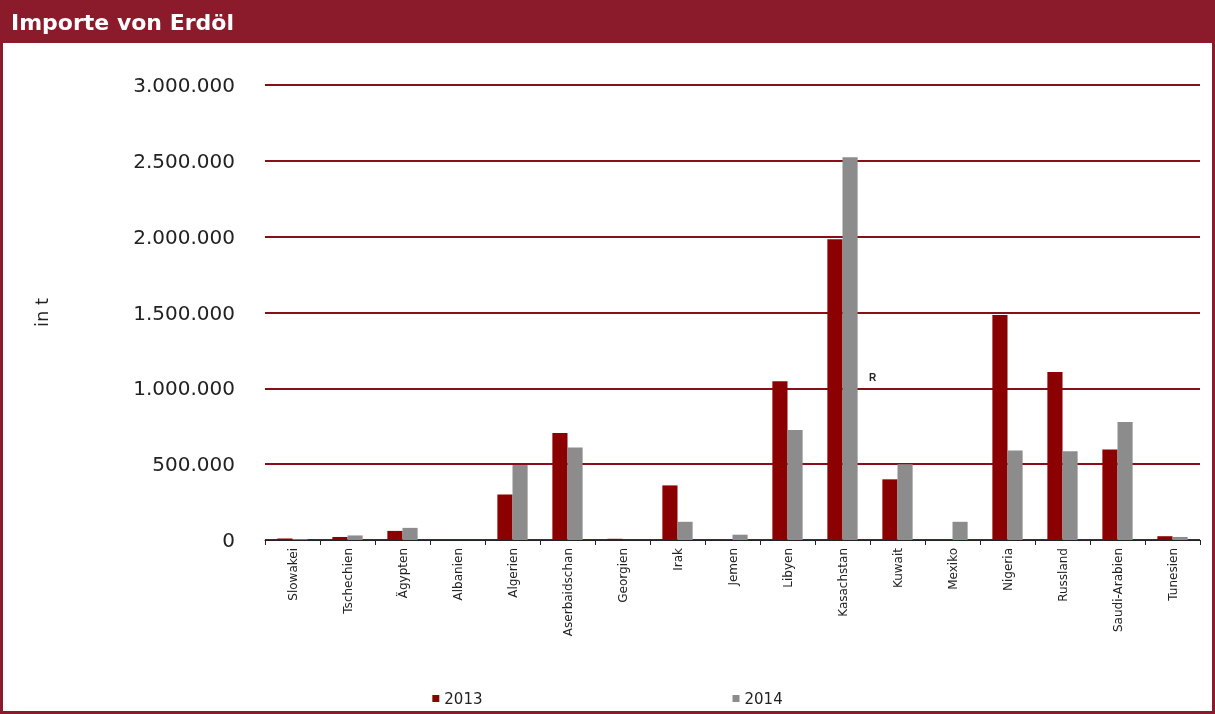 The image size is (1215, 714). What do you see at coordinates (607, 23) in the screenshot?
I see `chart-title: Importe von Erdöl` at bounding box center [607, 23].